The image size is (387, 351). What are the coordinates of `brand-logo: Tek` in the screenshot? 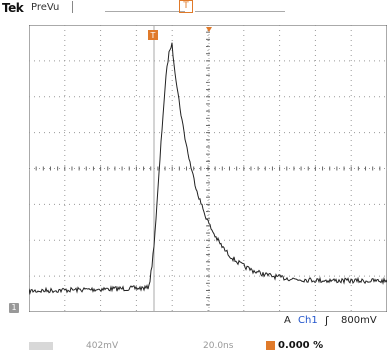 It's located at (13, 8).